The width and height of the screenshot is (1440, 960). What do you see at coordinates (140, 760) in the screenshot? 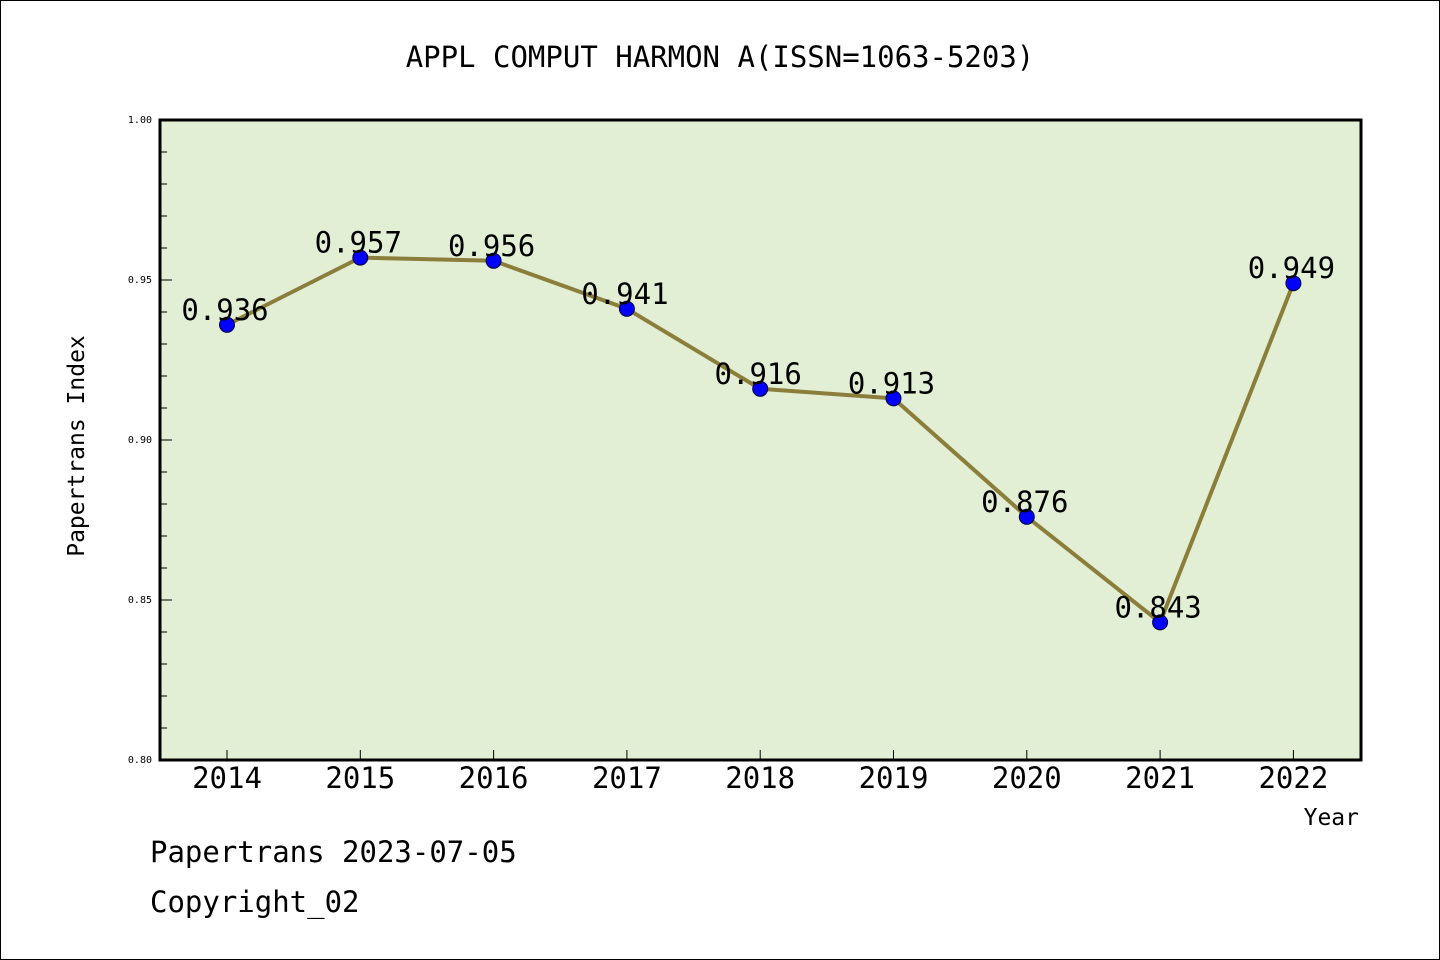
I see `y-tick-label: 0.80` at bounding box center [140, 760].